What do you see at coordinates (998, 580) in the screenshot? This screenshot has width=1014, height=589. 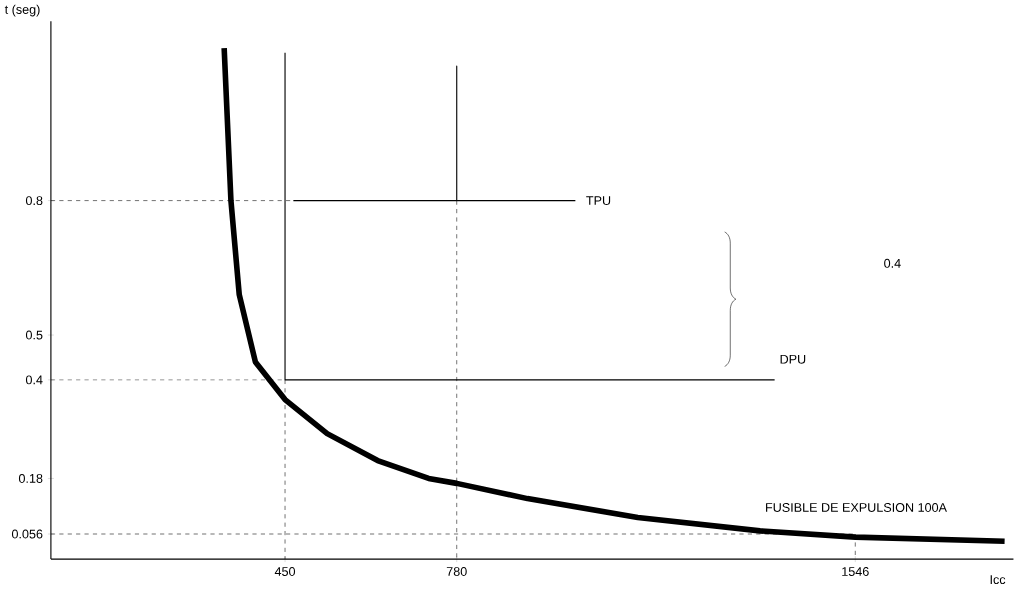 I see `x-axis-title: Icc` at bounding box center [998, 580].